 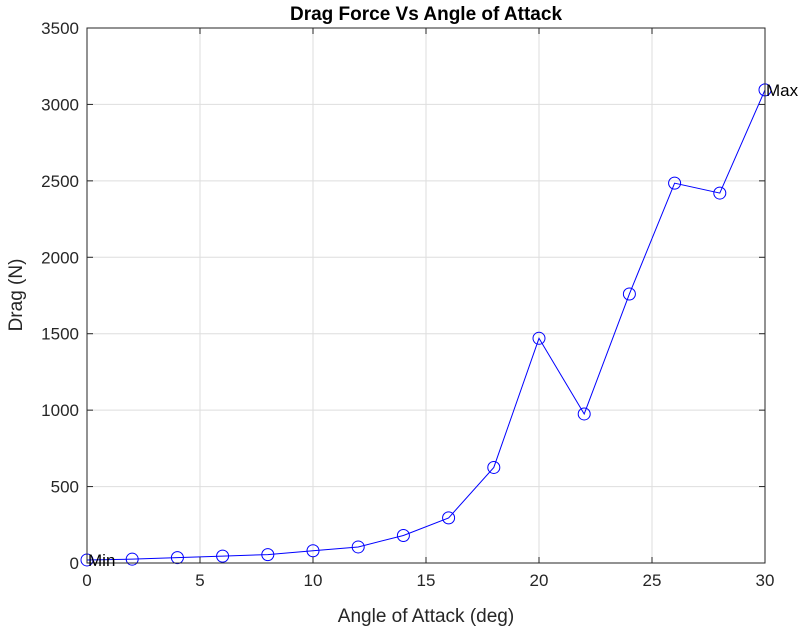 I want to click on x-tick-label: 30, so click(x=765, y=580).